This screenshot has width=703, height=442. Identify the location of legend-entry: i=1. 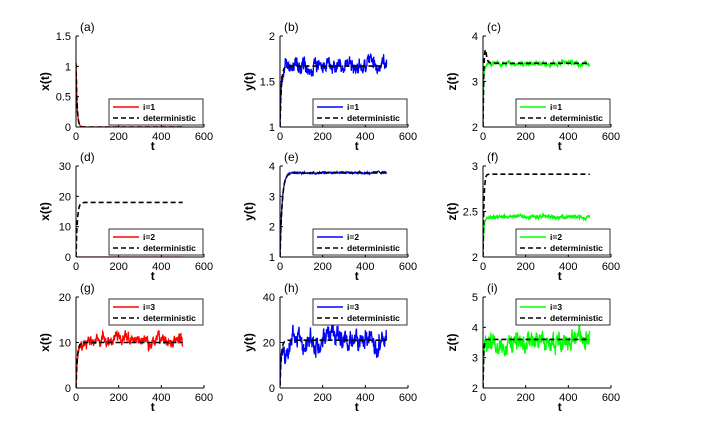
(556, 107).